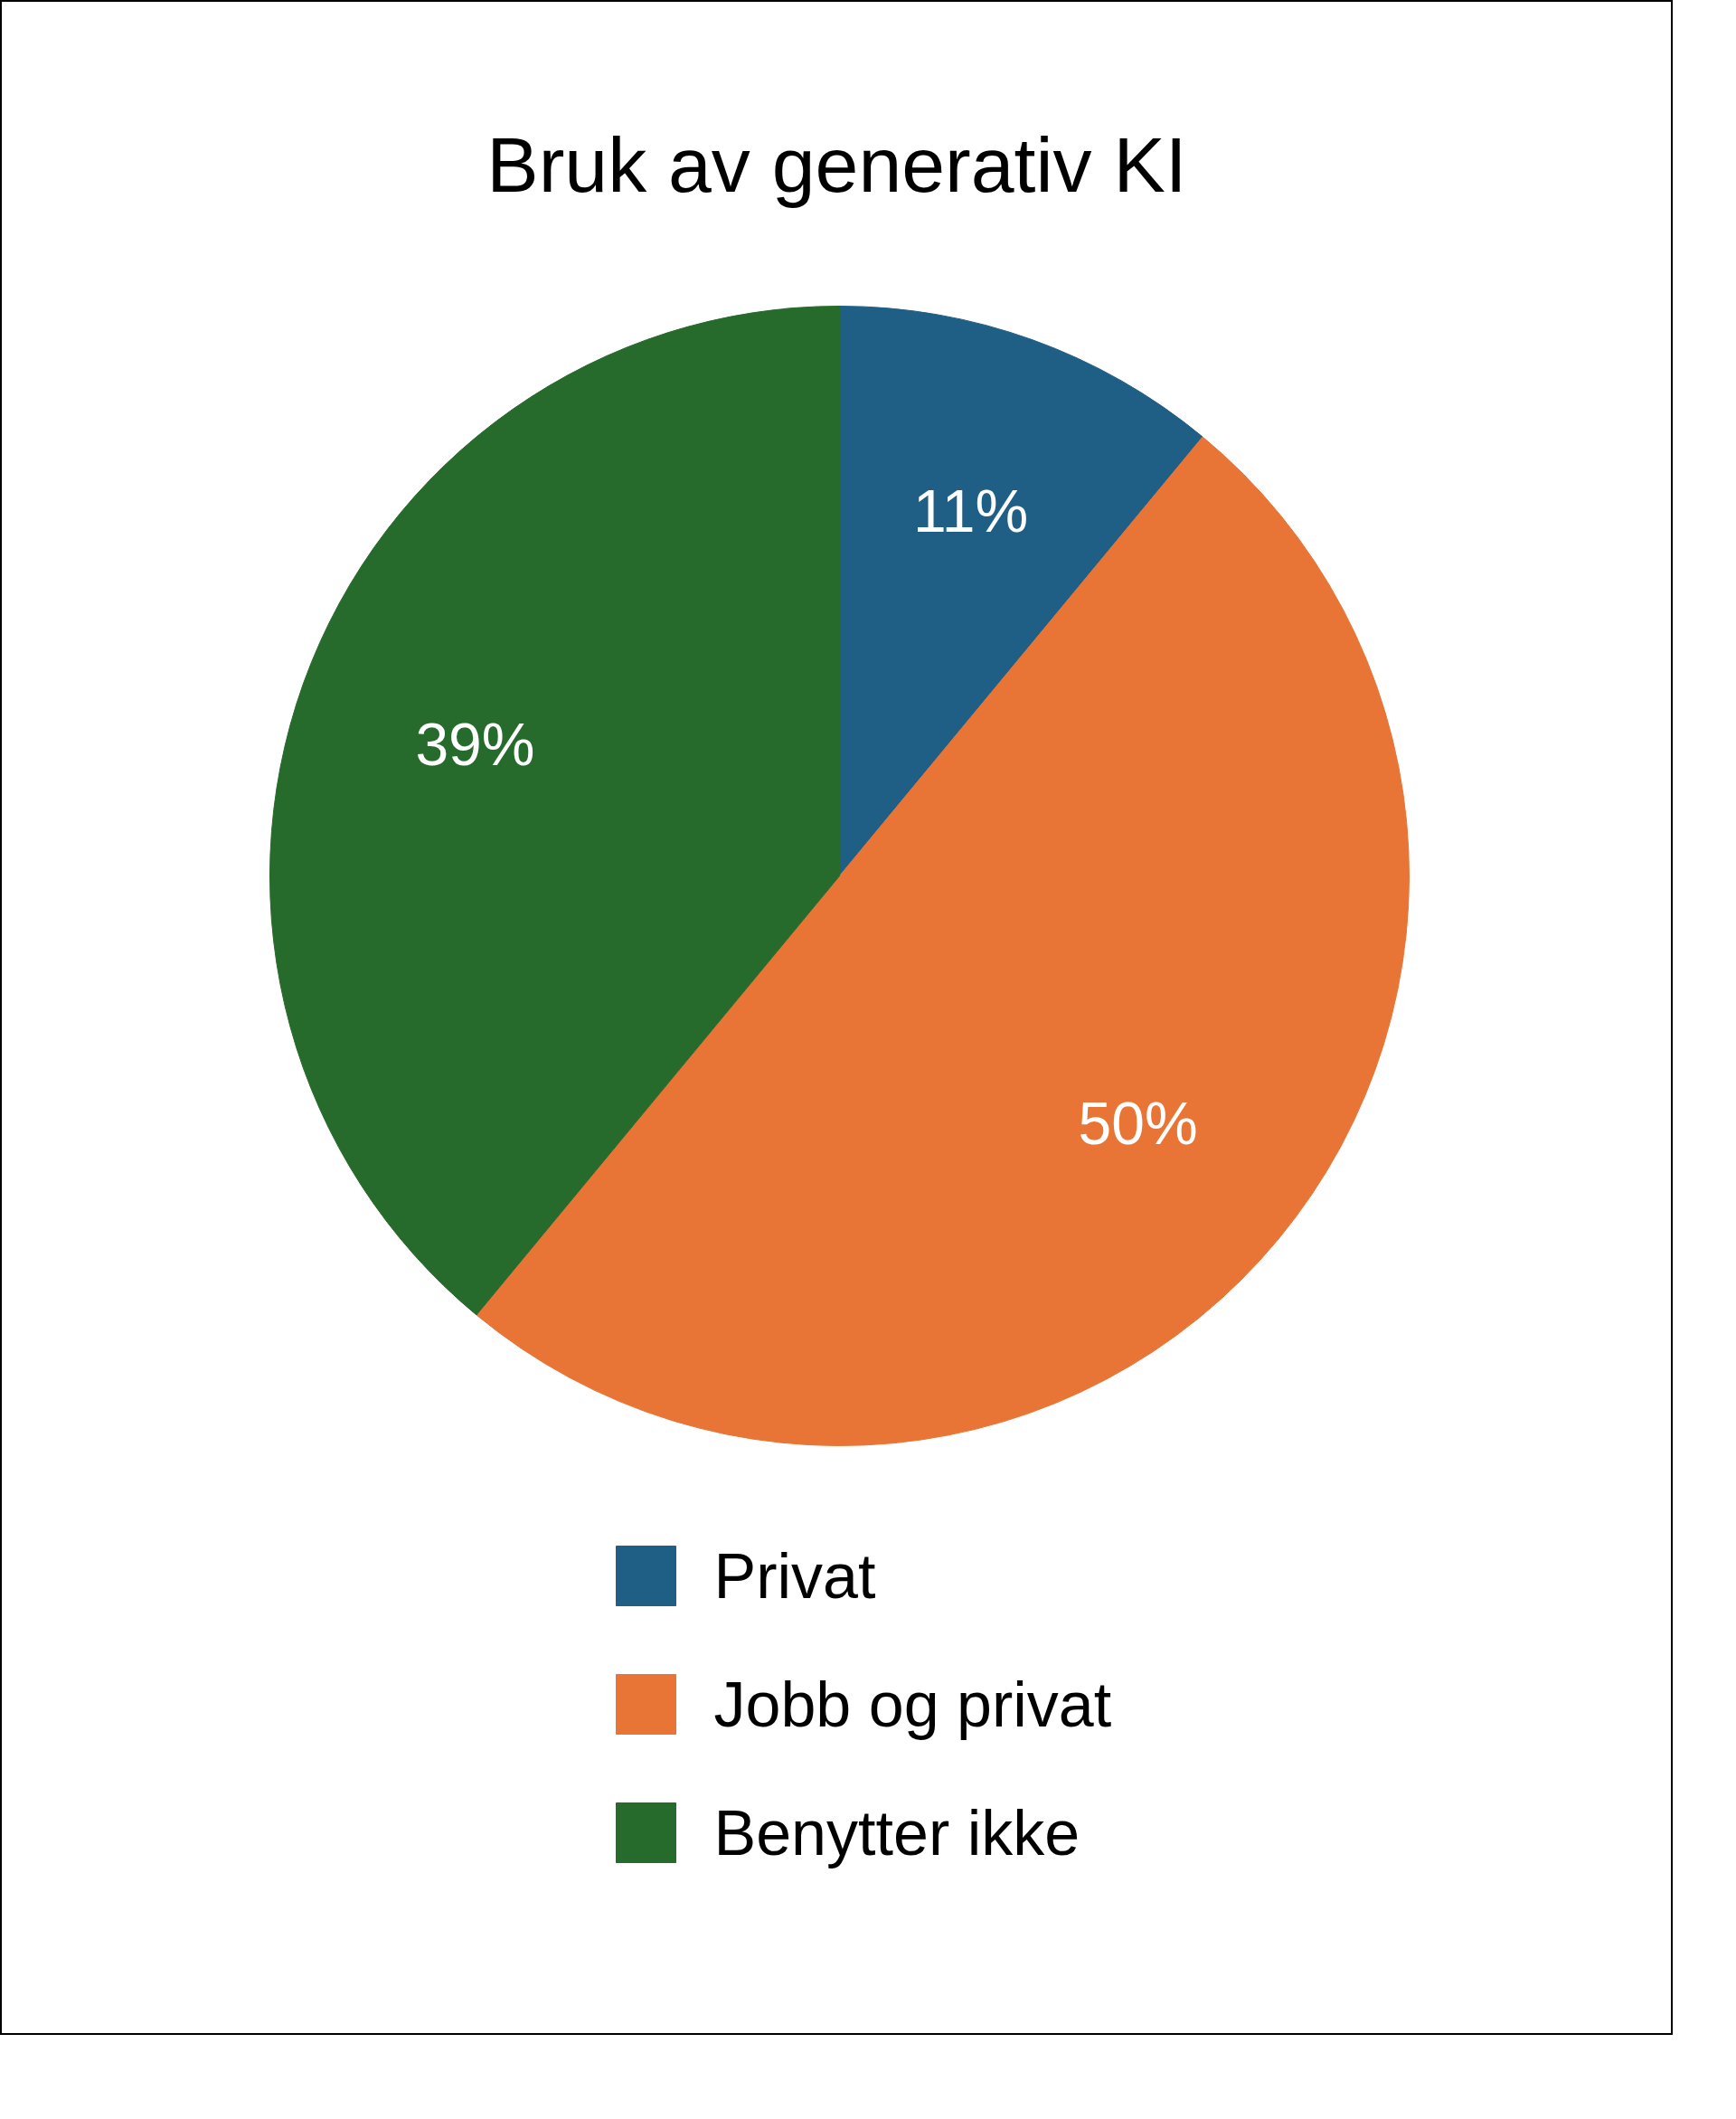 The width and height of the screenshot is (1736, 2119). I want to click on legend-label: Benytter ikke, so click(897, 1832).